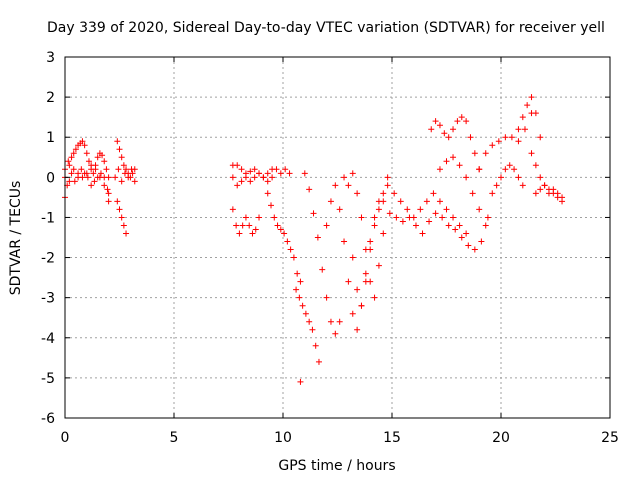 The width and height of the screenshot is (640, 480). What do you see at coordinates (48, 339) in the screenshot?
I see `y-tick-label: -4` at bounding box center [48, 339].